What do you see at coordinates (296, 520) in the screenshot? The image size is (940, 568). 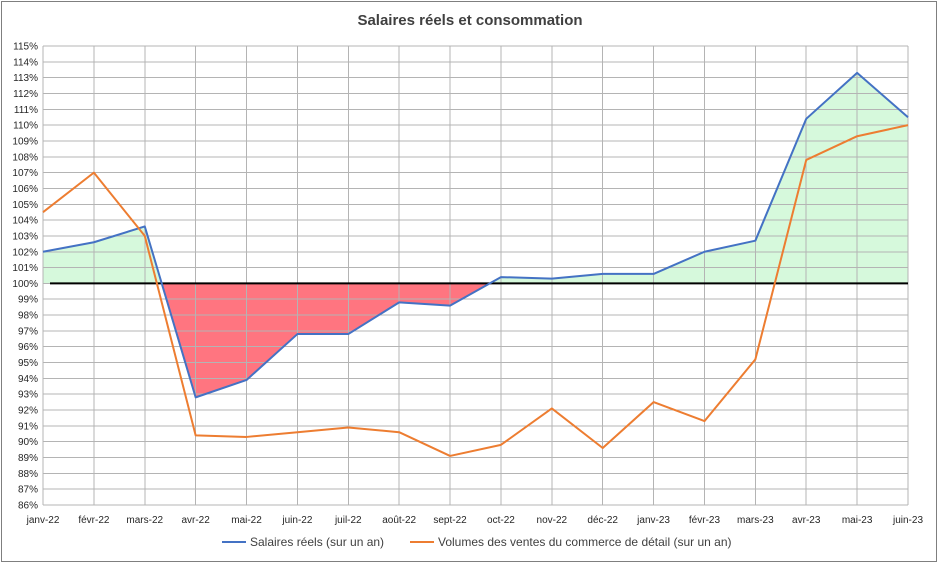 I see `x-tick-label: juin-22` at bounding box center [296, 520].